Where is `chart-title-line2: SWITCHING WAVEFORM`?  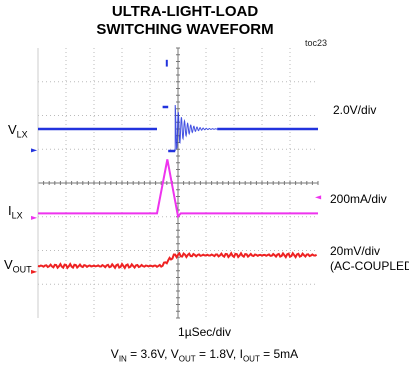 chart-title-line2: SWITCHING WAVEFORM is located at coordinates (185, 29).